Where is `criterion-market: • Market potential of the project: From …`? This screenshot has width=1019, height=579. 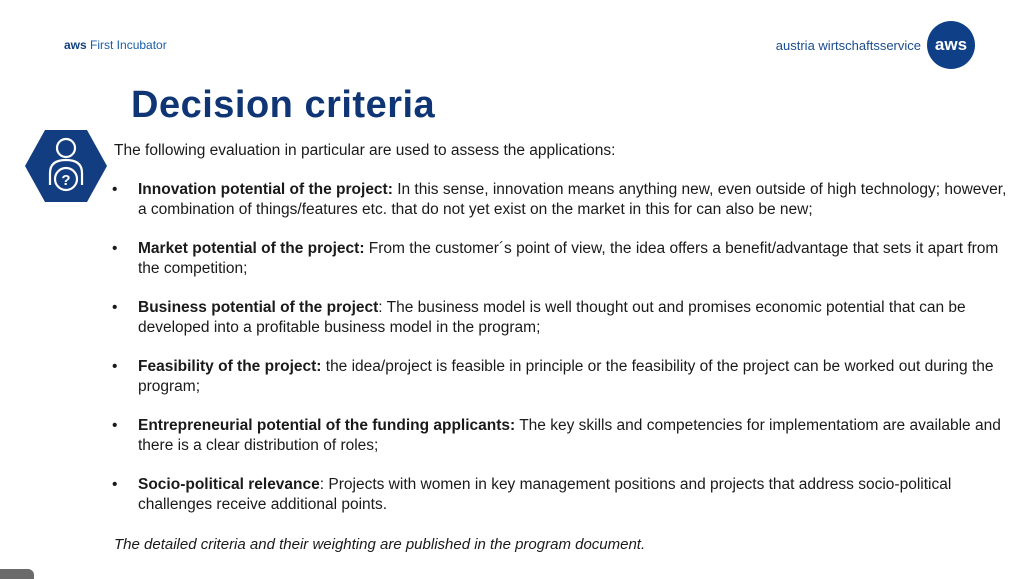 criterion-market: • Market potential of the project: From … is located at coordinates (560, 268).